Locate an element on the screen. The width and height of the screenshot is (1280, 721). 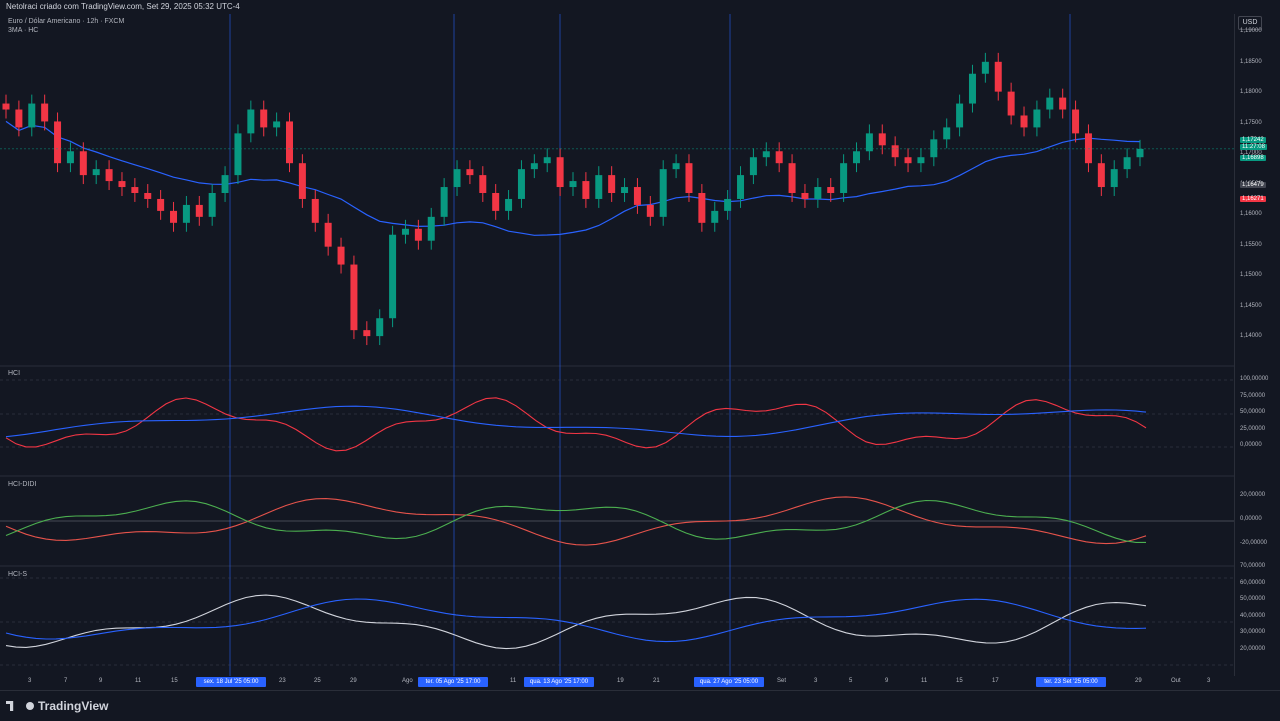
symbol-legend: Euro / Dólar Americano · 12h · FXCM is located at coordinates (66, 21).